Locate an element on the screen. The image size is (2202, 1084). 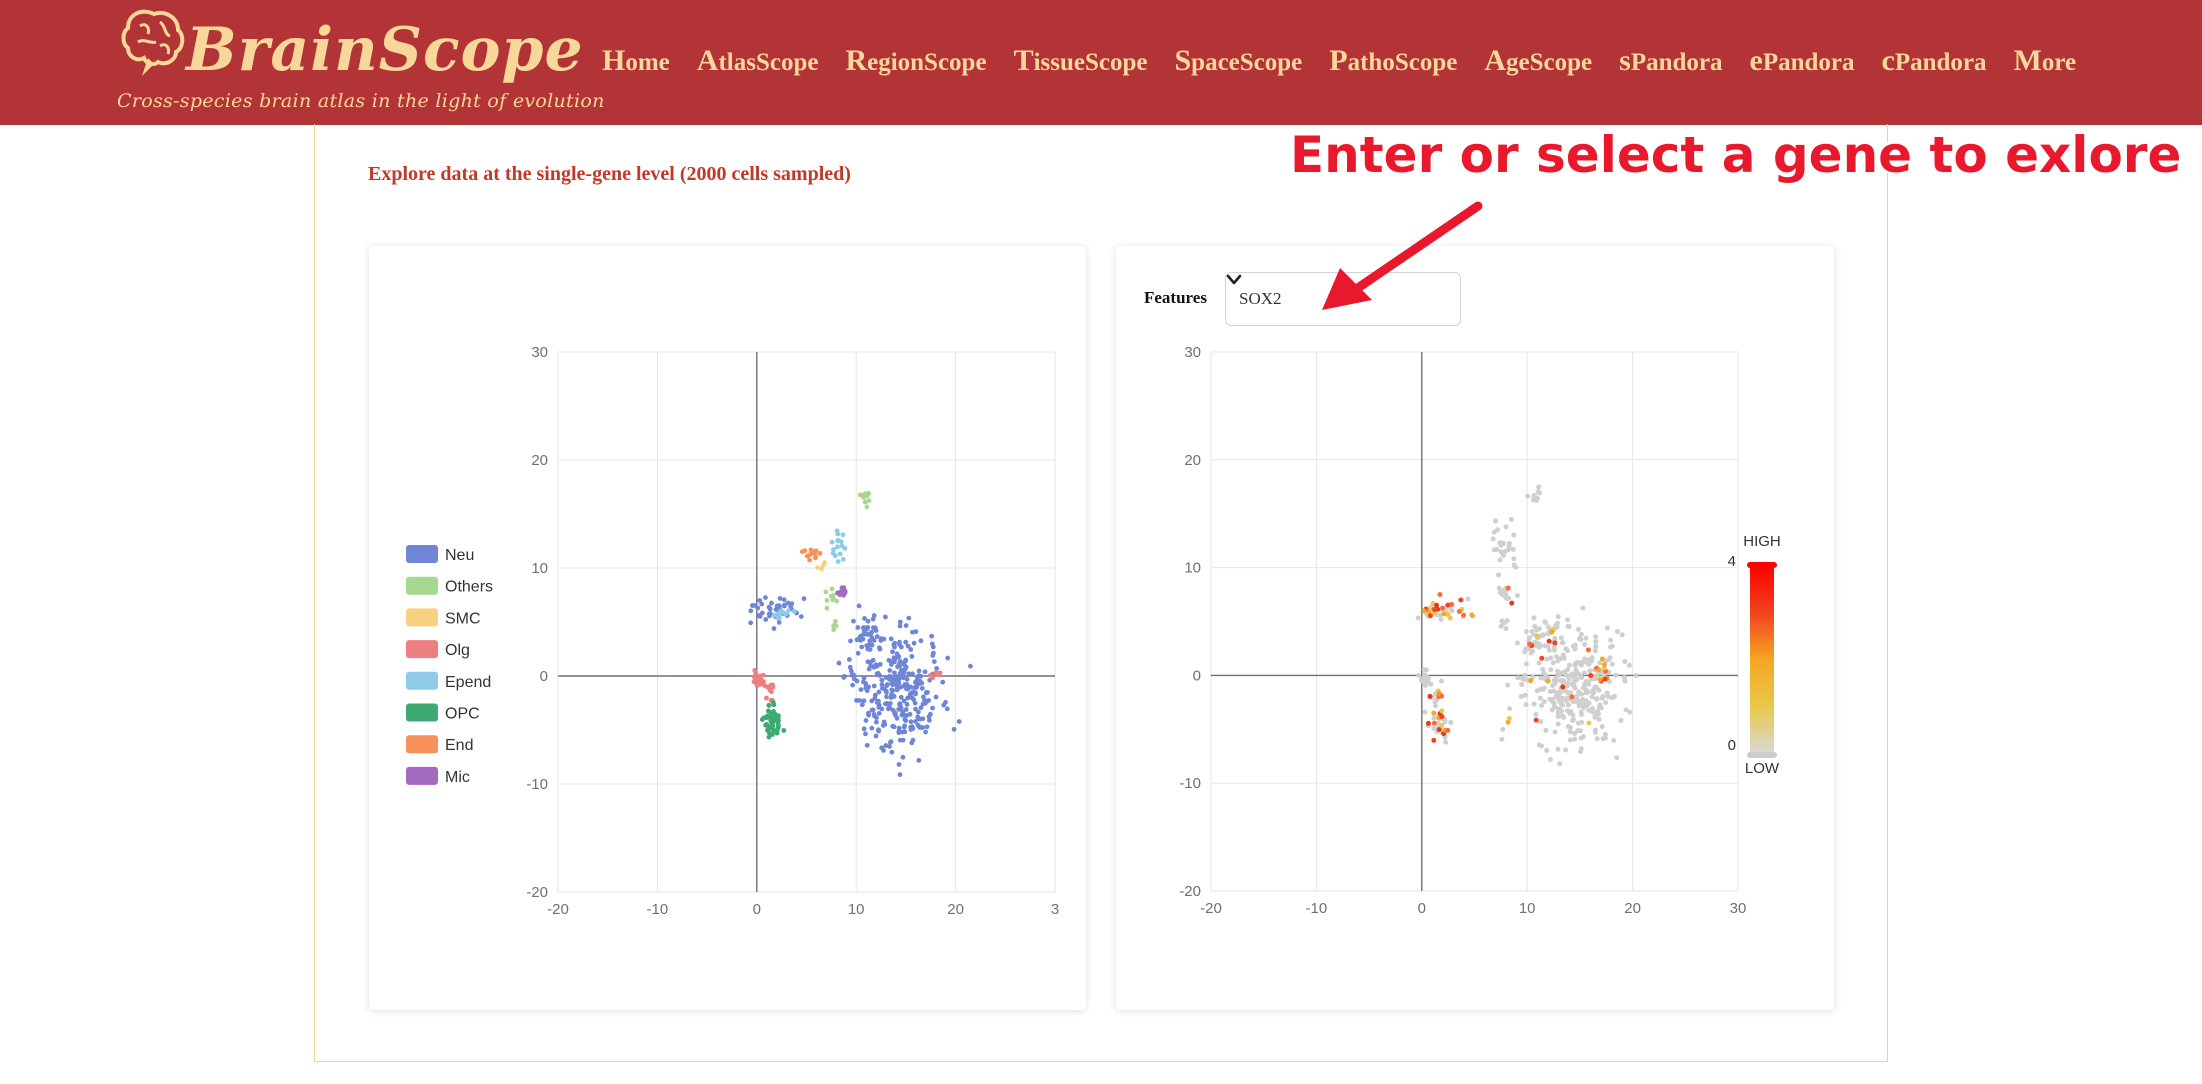
legend-label: SMC is located at coordinates (463, 618).